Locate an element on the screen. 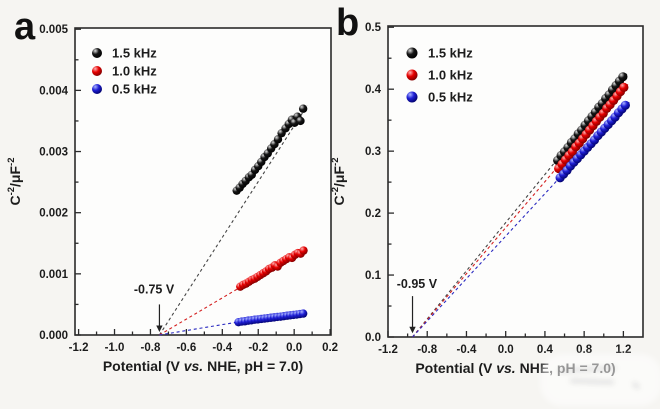 This screenshot has height=409, width=660. svg-text: -0.6 is located at coordinates (186, 348).